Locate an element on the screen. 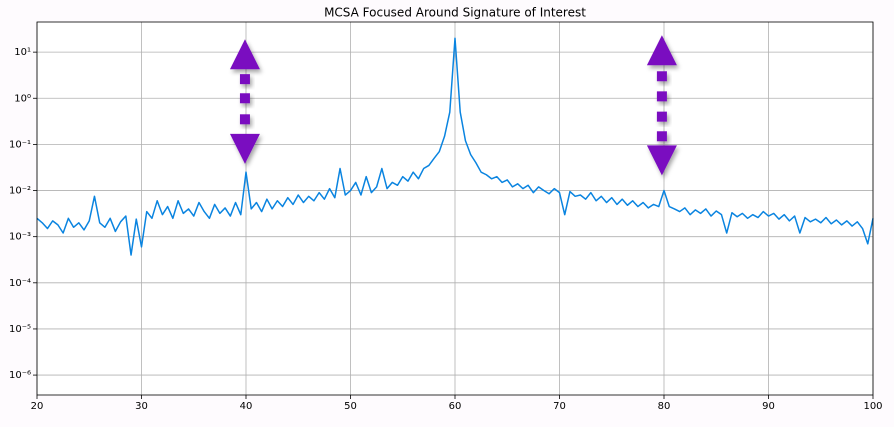 The image size is (894, 427). x-tick-label: 20 is located at coordinates (37, 406).